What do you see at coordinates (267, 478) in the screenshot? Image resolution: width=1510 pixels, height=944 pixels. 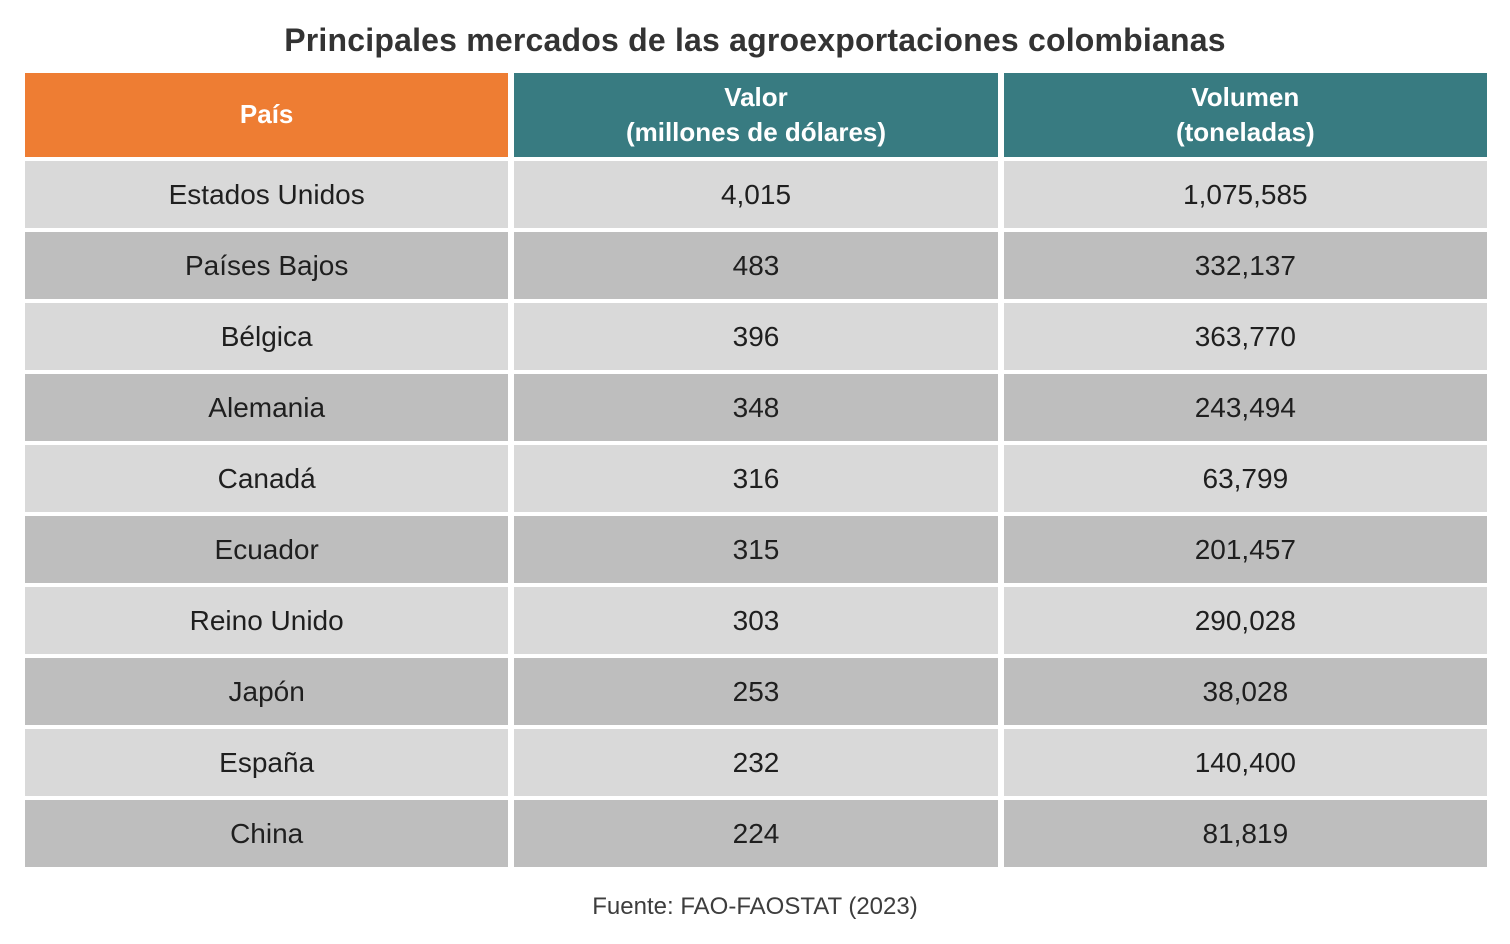 I see `cell-country: Canadá` at bounding box center [267, 478].